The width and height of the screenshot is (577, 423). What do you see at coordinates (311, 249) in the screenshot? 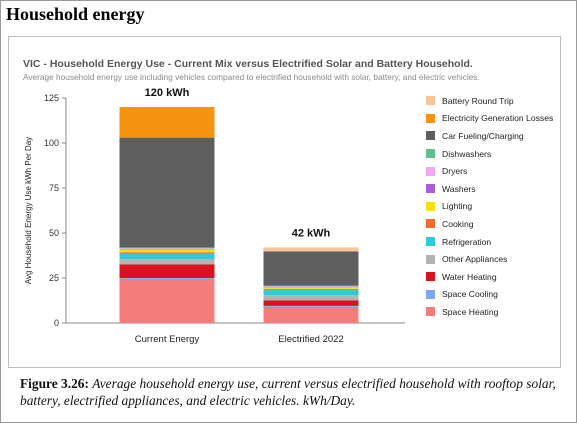
I see `bar-segment-battery-round-trip` at bounding box center [311, 249].